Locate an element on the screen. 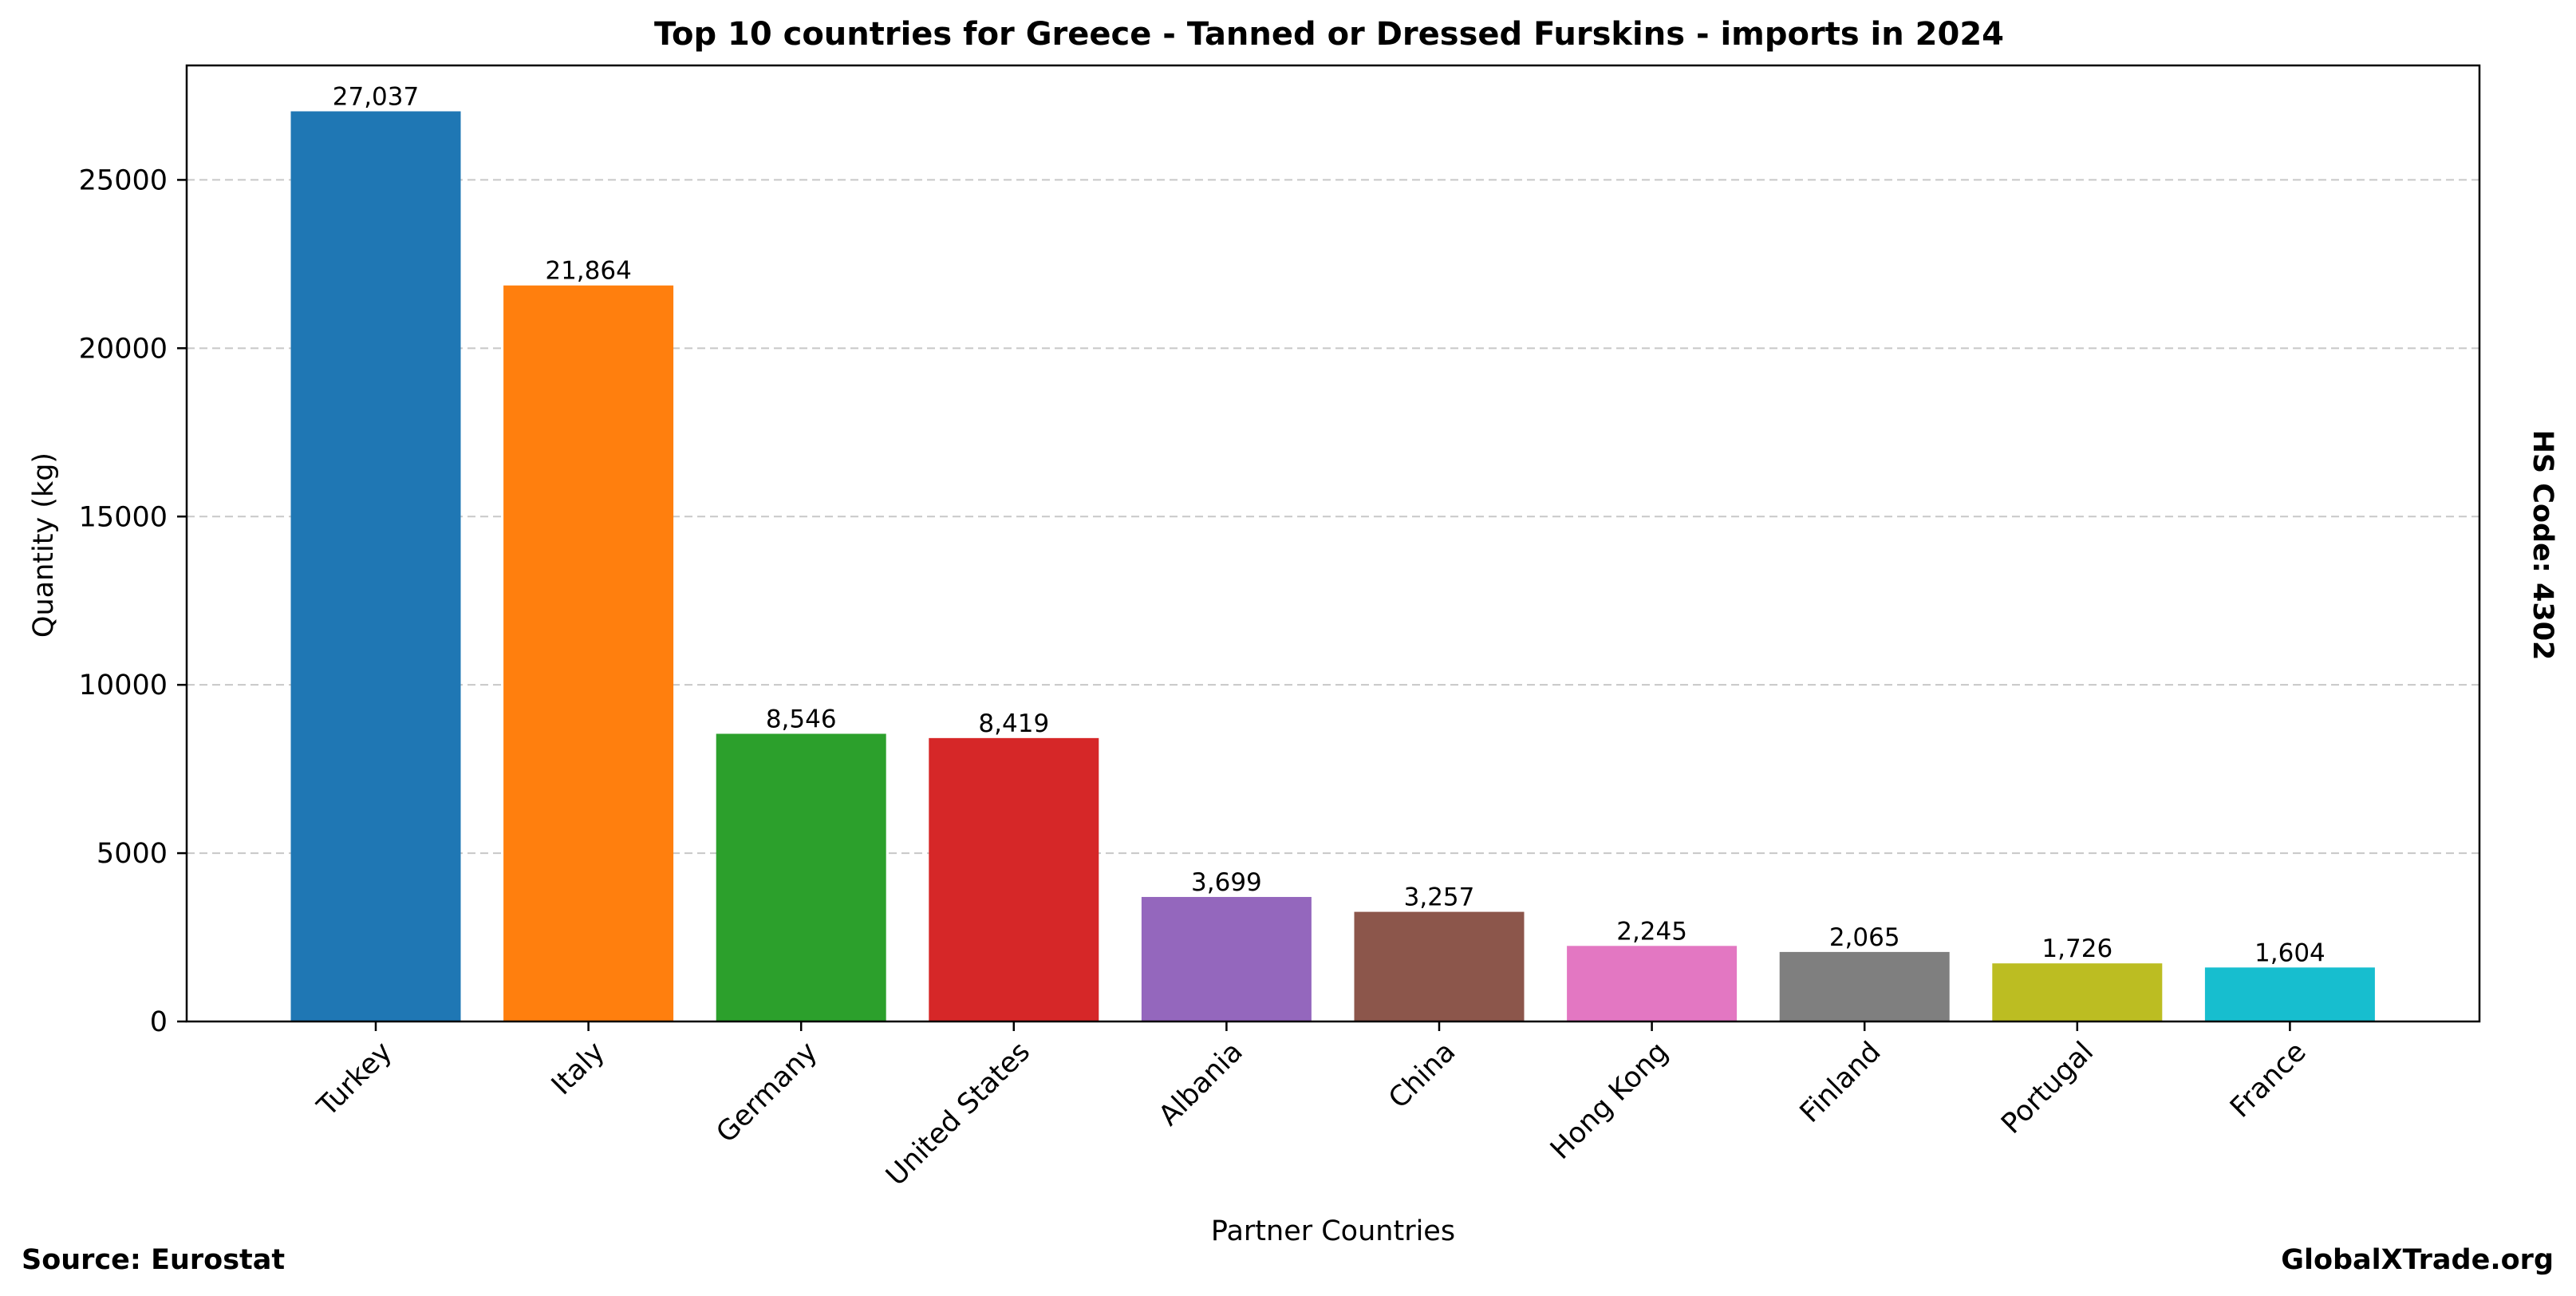 This screenshot has width=2576, height=1296. x-tick-label: Italy is located at coordinates (578, 1068).